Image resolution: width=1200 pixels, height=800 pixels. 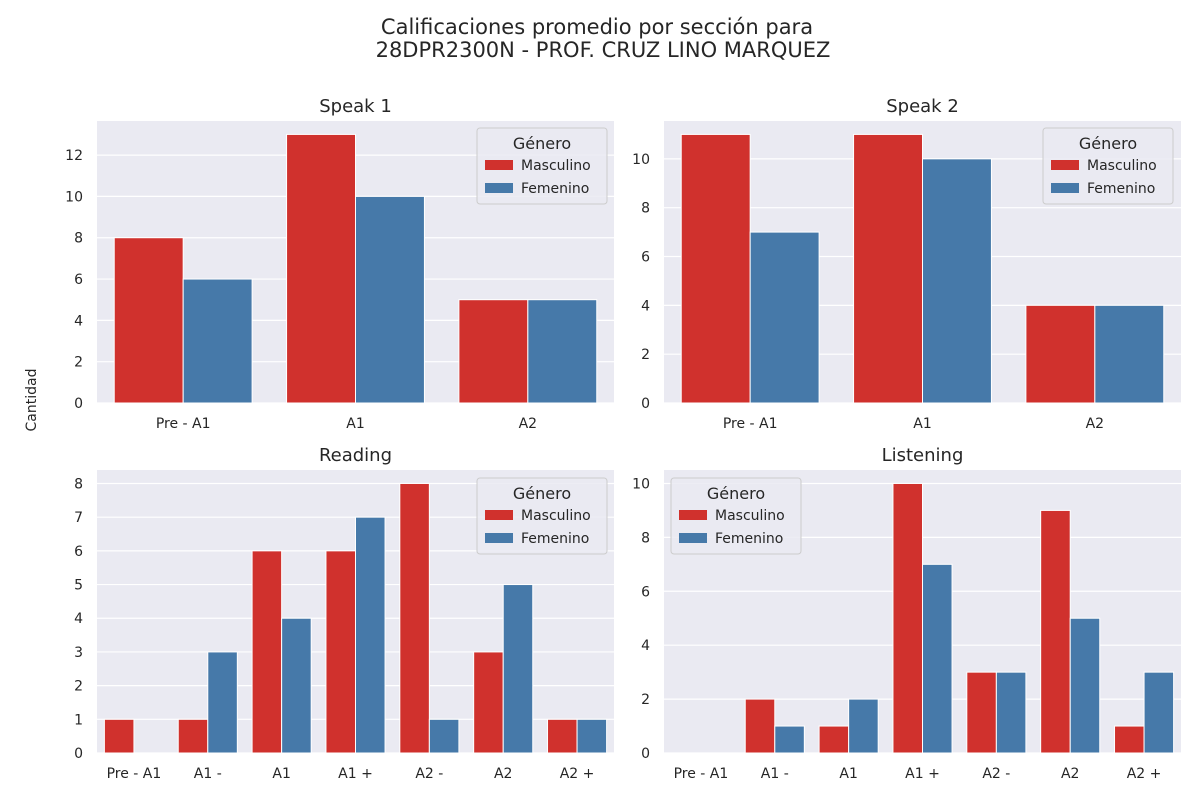 I want to click on panel-title: Reading, so click(x=355, y=455).